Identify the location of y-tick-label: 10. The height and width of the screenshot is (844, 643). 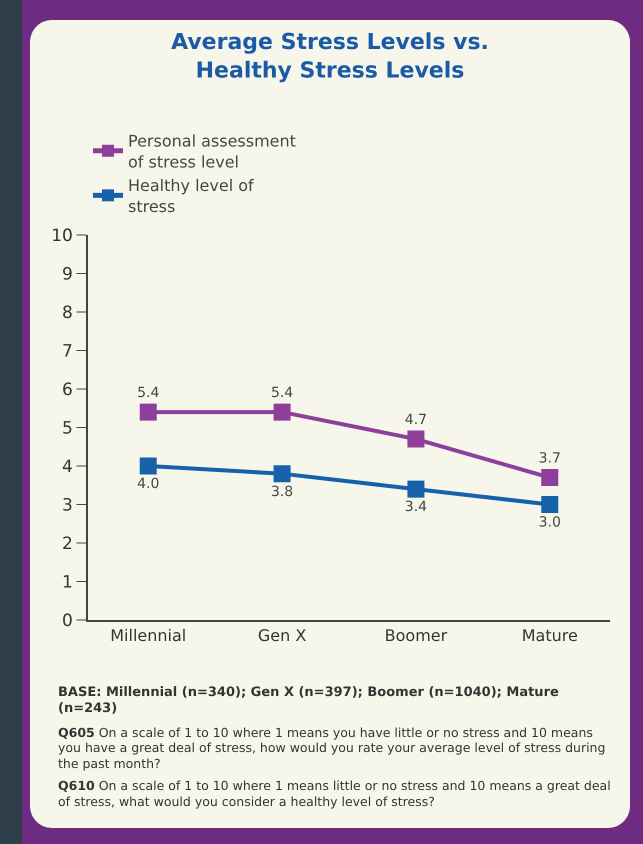
(62, 236).